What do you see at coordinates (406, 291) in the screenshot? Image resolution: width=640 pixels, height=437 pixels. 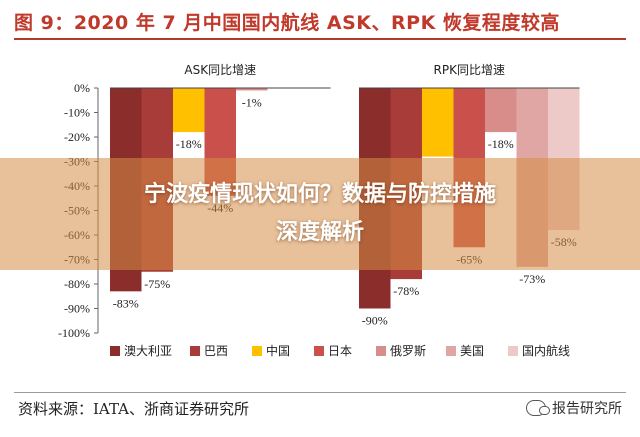 I see `data-label: -78%` at bounding box center [406, 291].